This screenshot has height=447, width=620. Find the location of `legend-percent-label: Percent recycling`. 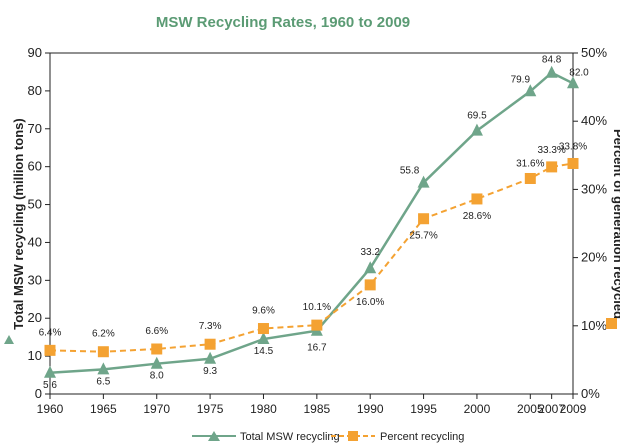

legend-percent-label: Percent recycling is located at coordinates (422, 437).